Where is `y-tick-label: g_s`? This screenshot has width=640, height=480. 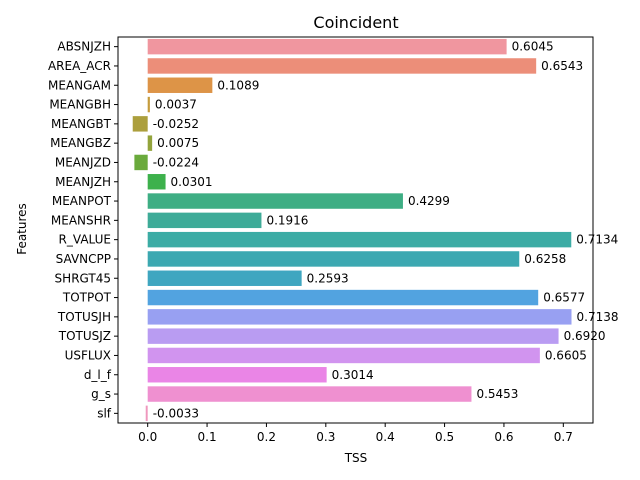 y-tick-label: g_s is located at coordinates (101, 394).